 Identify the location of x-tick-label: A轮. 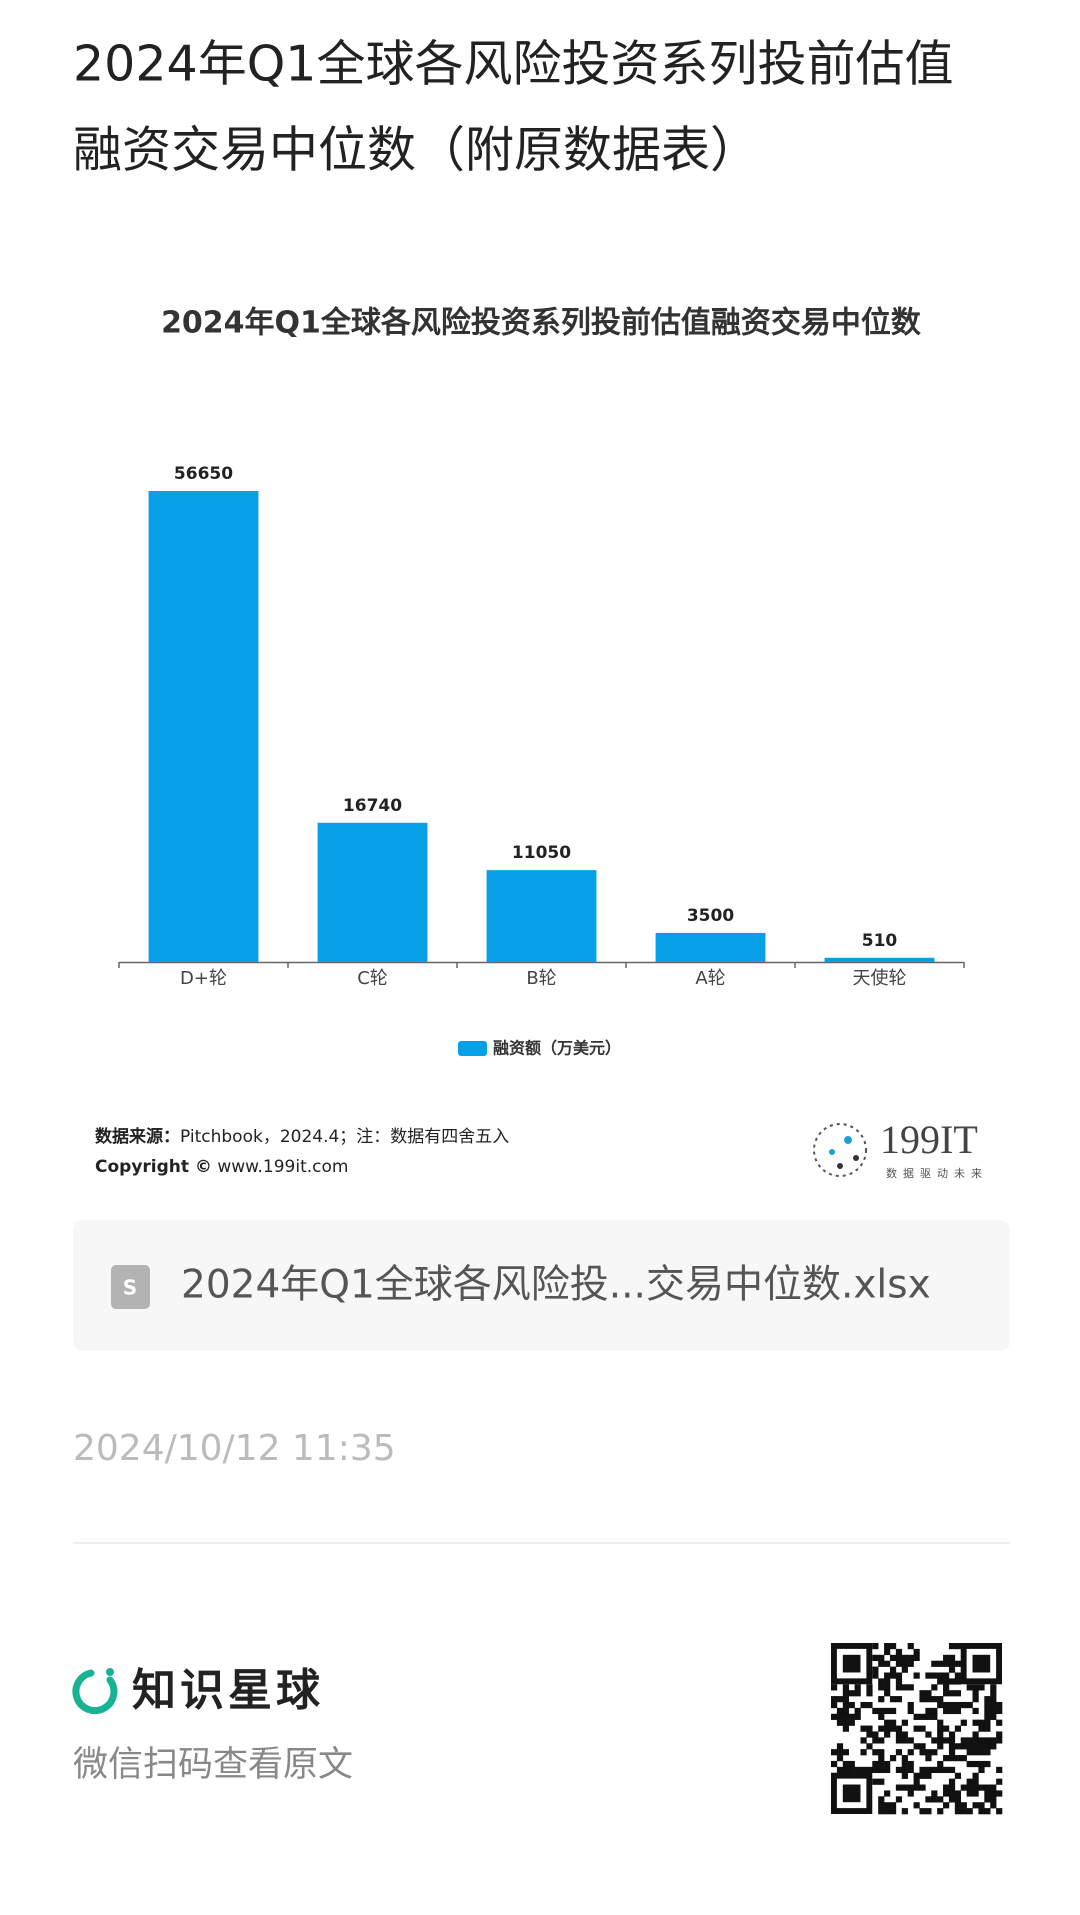
(710, 978).